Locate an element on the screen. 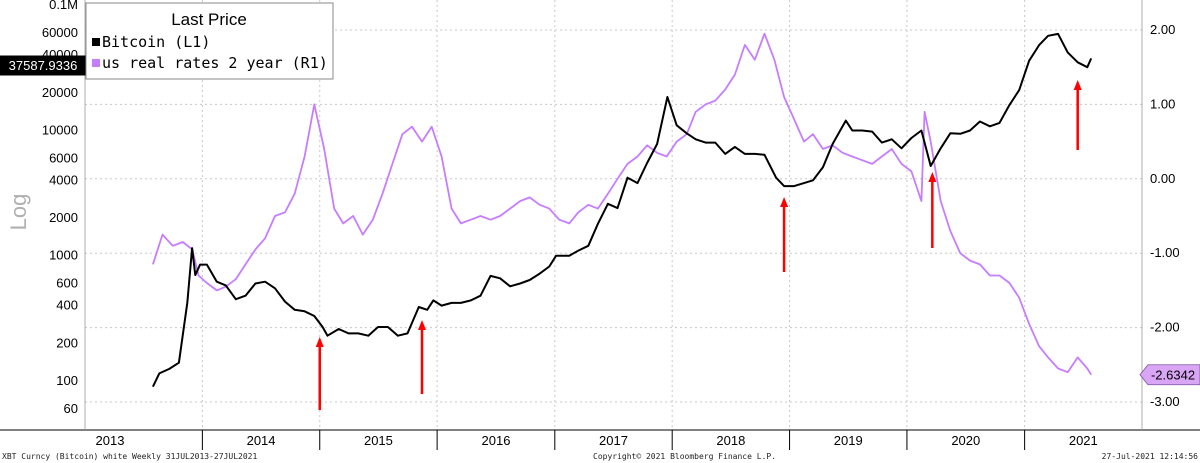 The width and height of the screenshot is (1200, 463). right-tick-label: 2.00 is located at coordinates (1162, 29).